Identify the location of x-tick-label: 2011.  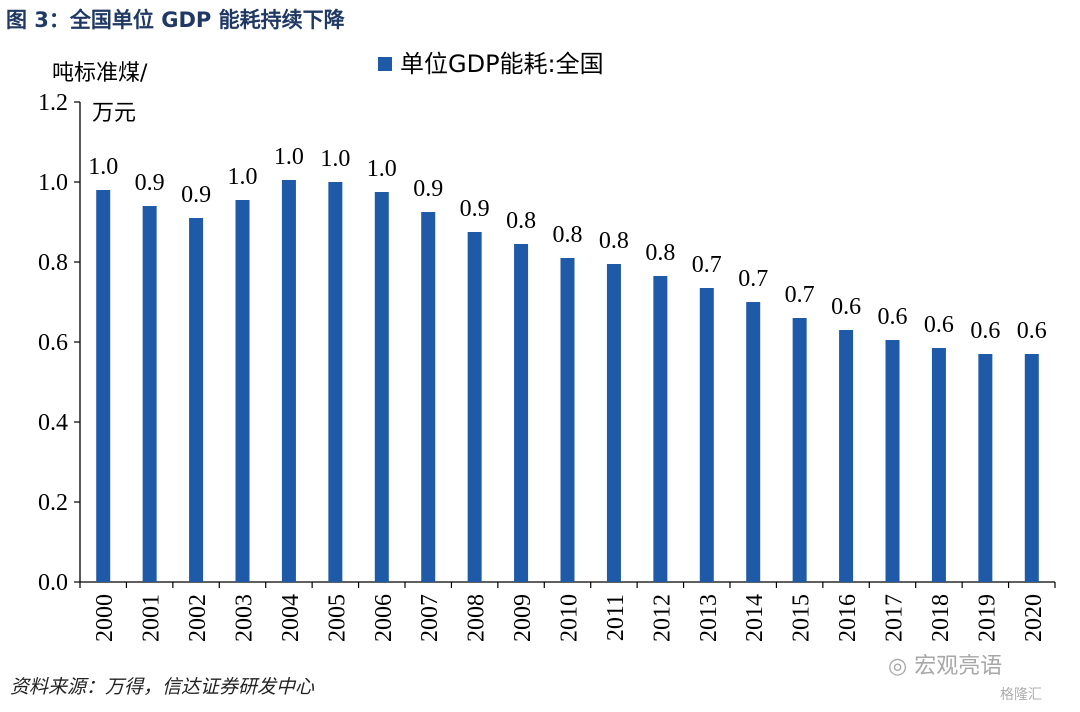
(616, 617).